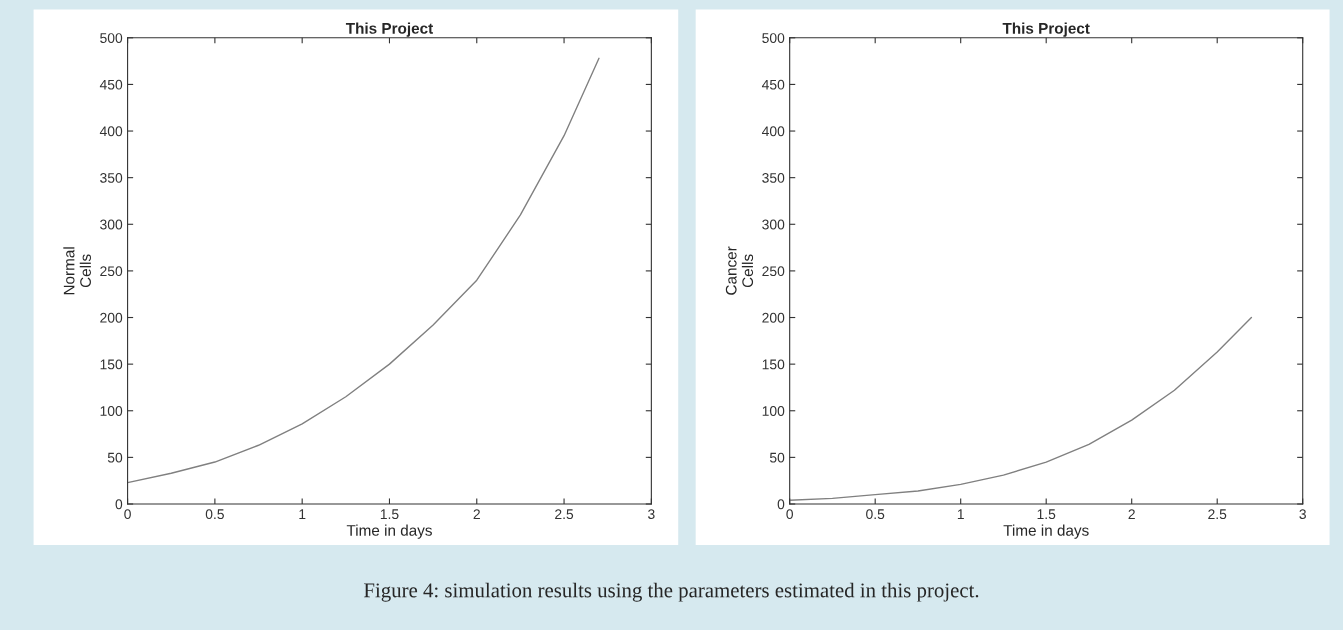 This screenshot has width=1343, height=630. What do you see at coordinates (77, 271) in the screenshot?
I see `y-axis-title: Normal Cells` at bounding box center [77, 271].